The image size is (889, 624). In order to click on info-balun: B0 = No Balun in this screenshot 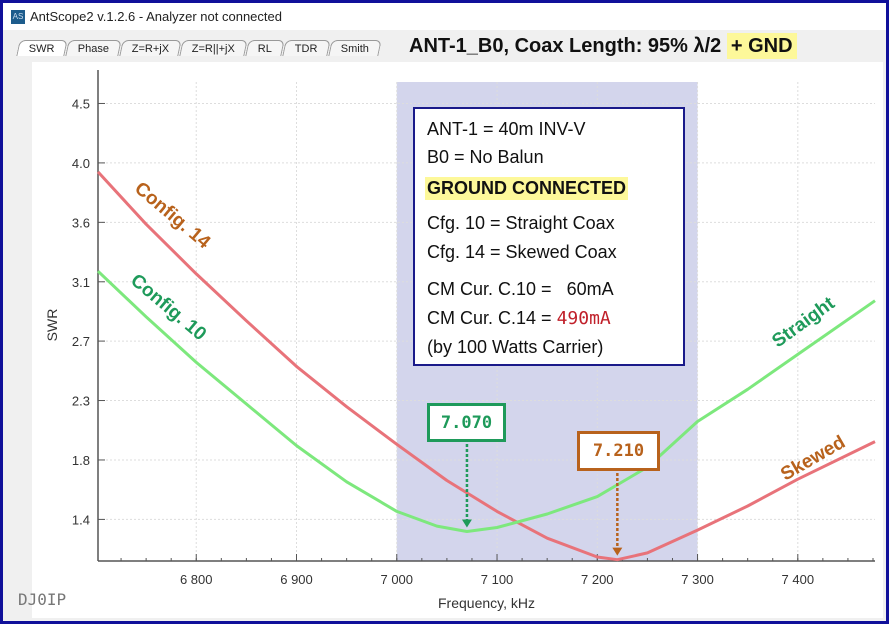, I will do `click(485, 157)`.